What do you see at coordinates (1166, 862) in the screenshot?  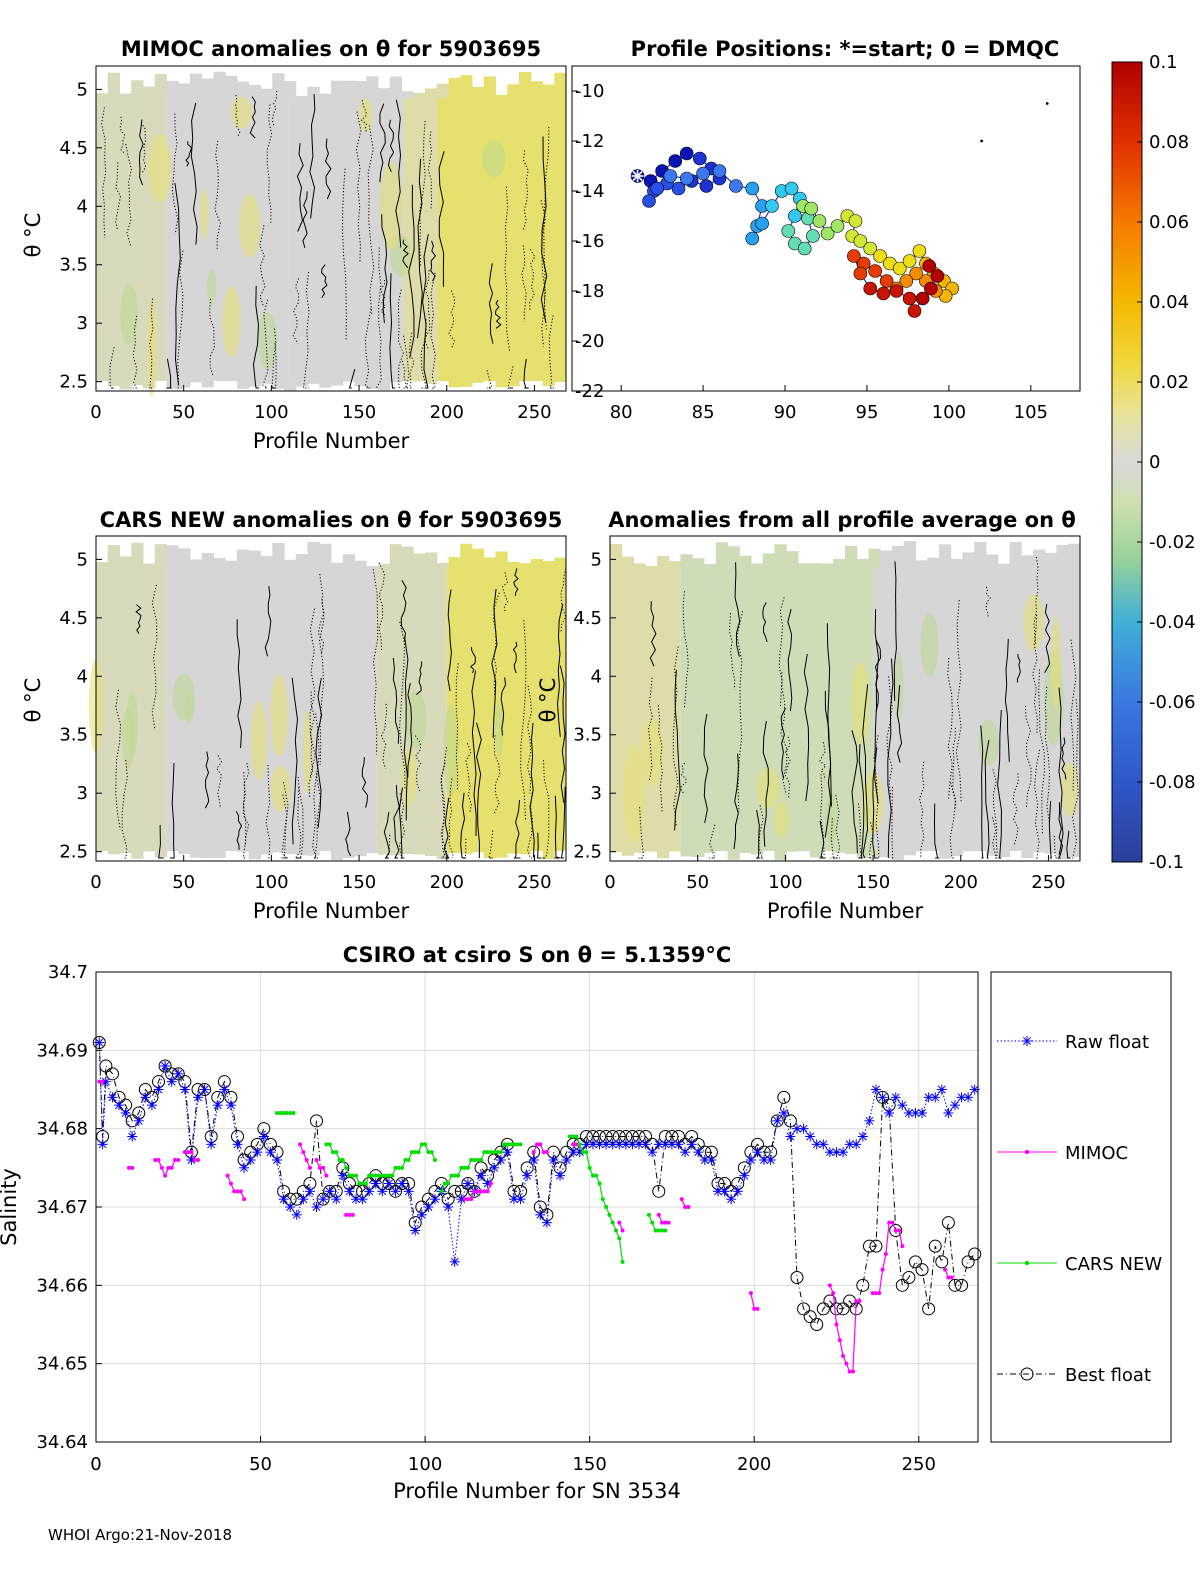 I see `colorbar-tick-label: -0.1` at bounding box center [1166, 862].